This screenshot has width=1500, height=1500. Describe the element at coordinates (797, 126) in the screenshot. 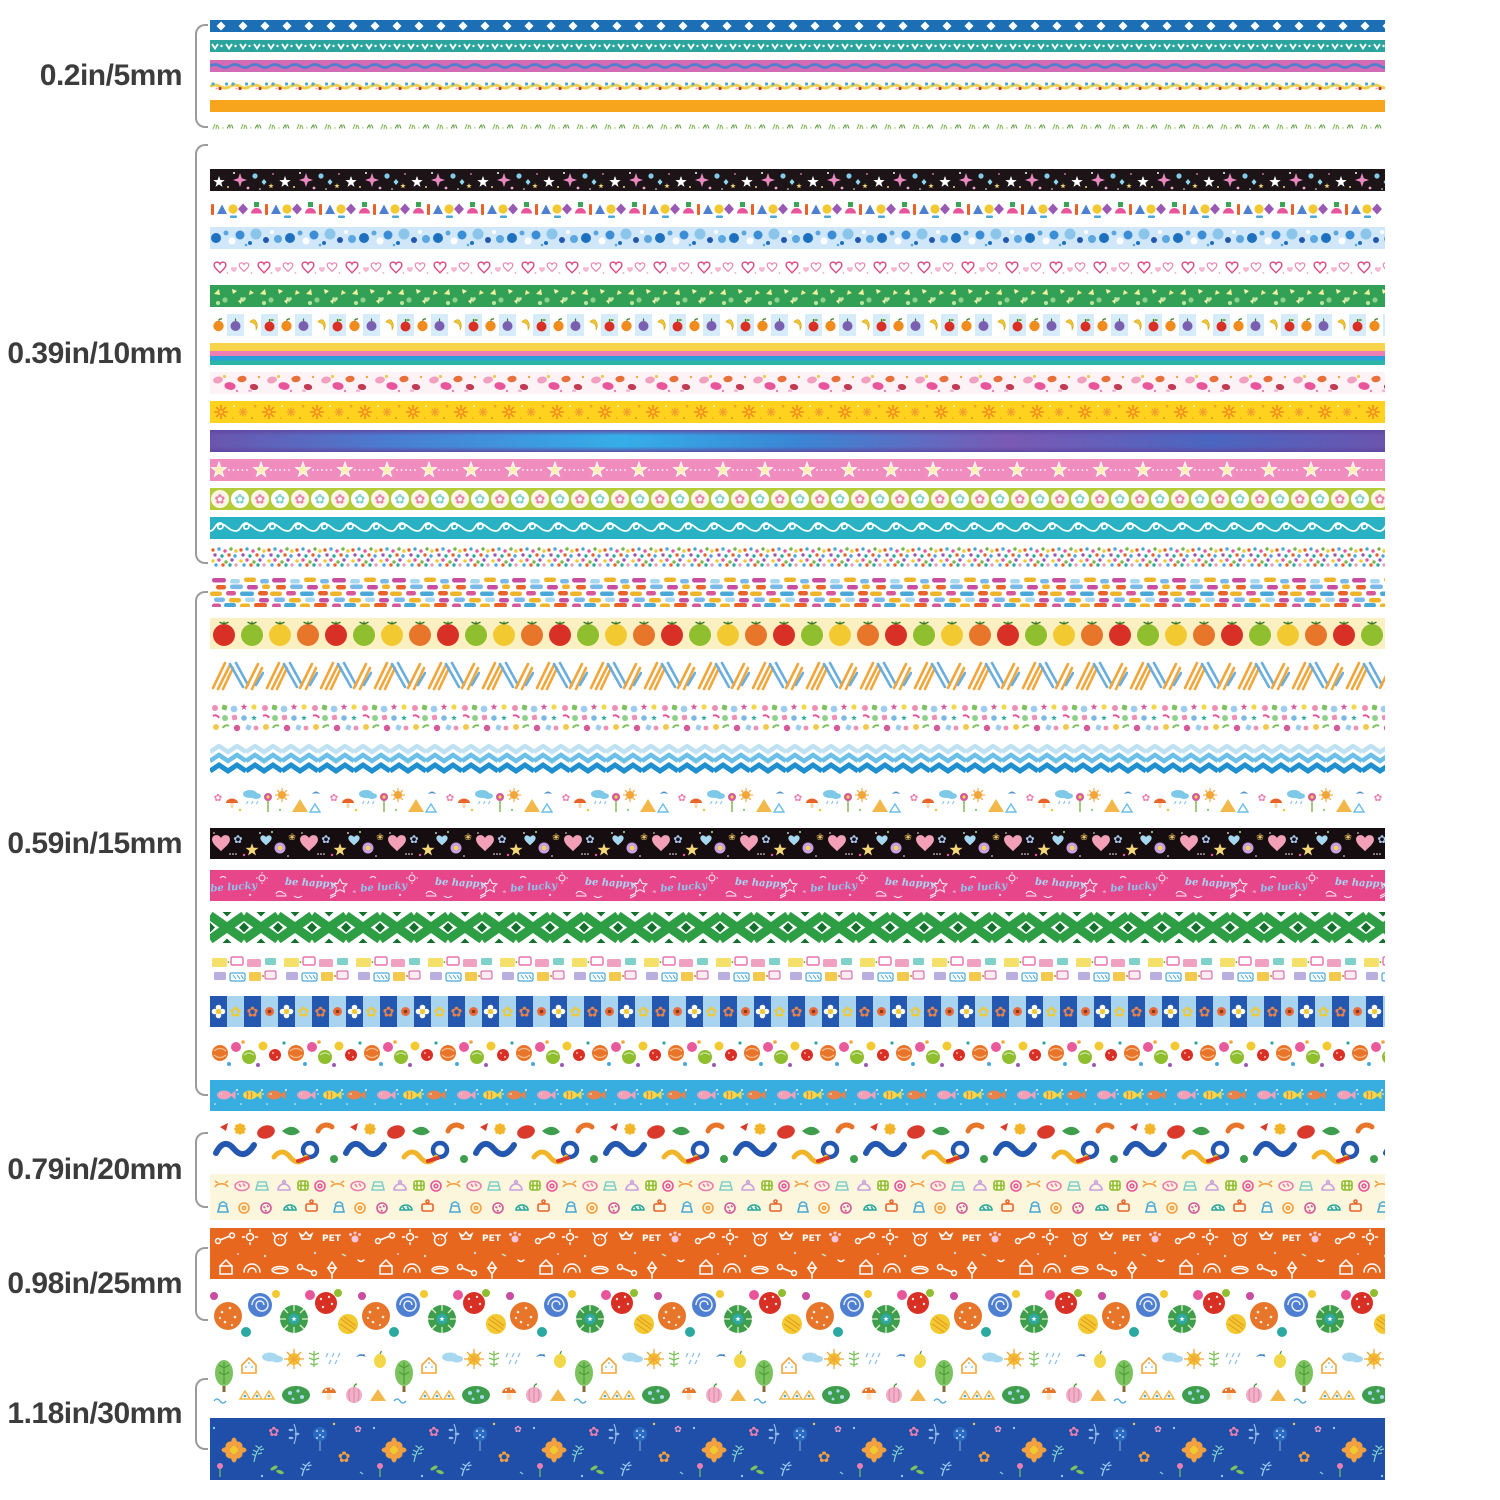

I see `tape-strip-grass-sprigs` at that location.